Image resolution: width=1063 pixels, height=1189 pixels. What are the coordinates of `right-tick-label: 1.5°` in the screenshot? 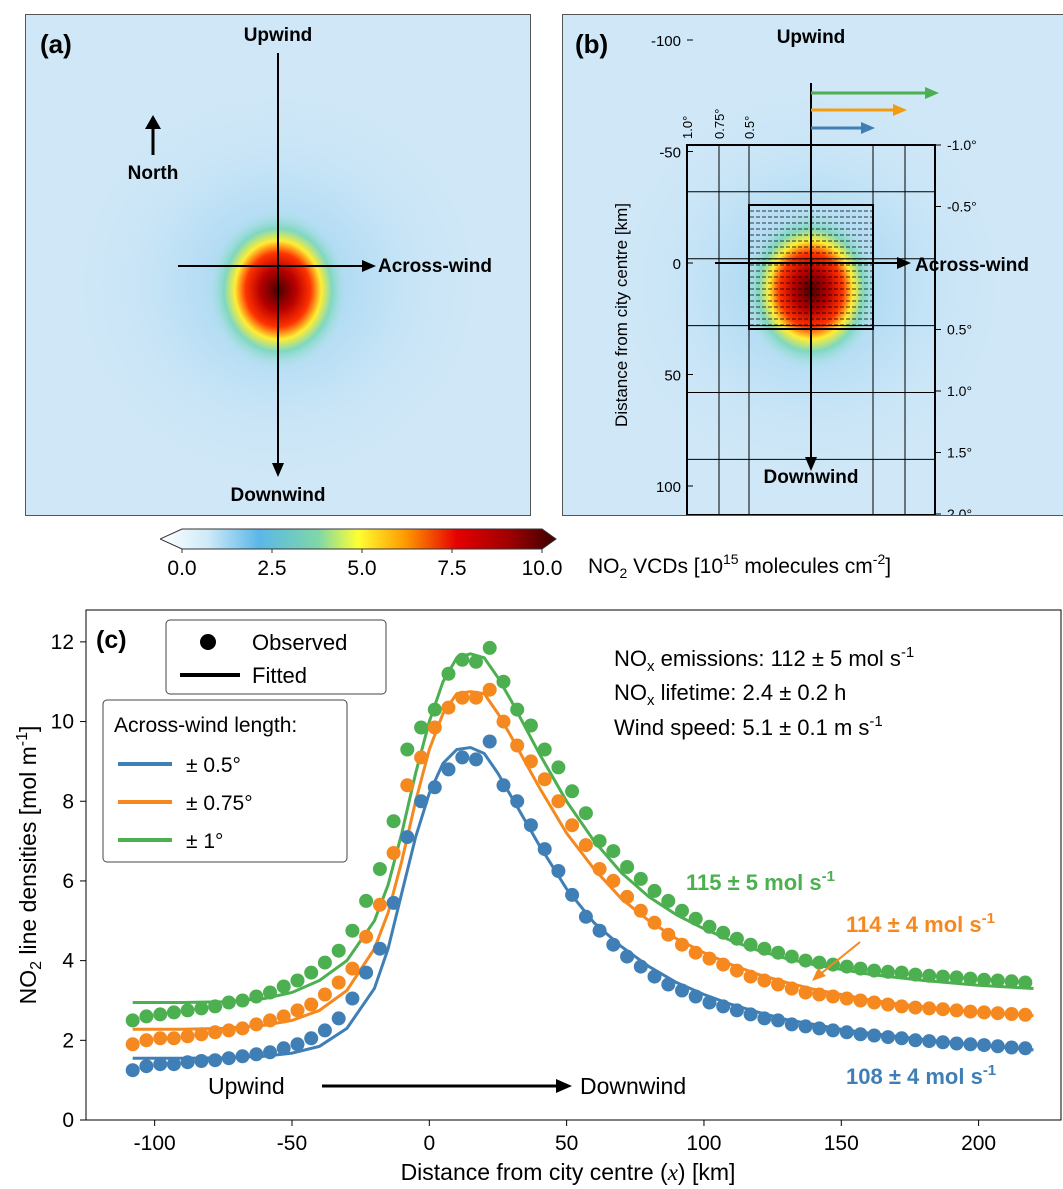 It's located at (959, 453).